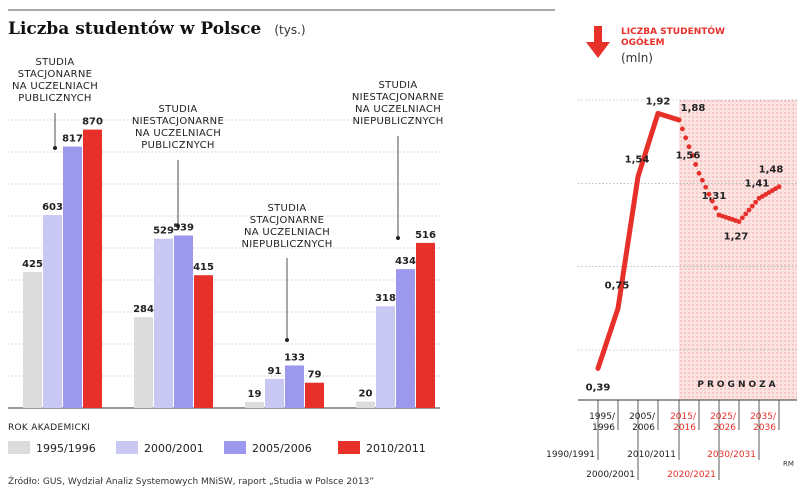  What do you see at coordinates (637, 160) in the screenshot?
I see `line-value-label: 1,54` at bounding box center [637, 160].